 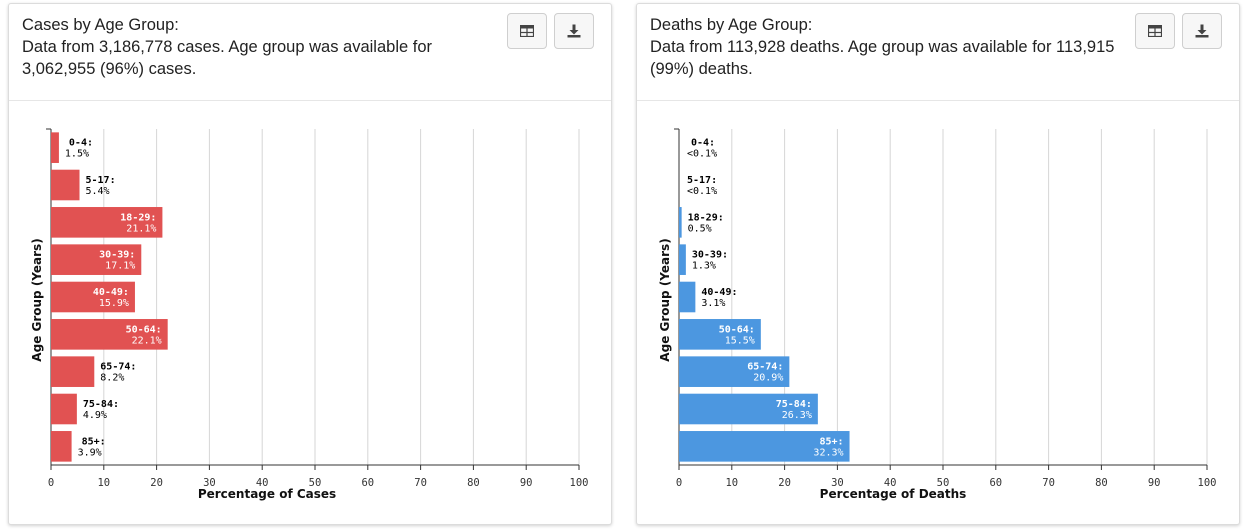 I want to click on bar-value-label: 3.9%, so click(x=90, y=452).